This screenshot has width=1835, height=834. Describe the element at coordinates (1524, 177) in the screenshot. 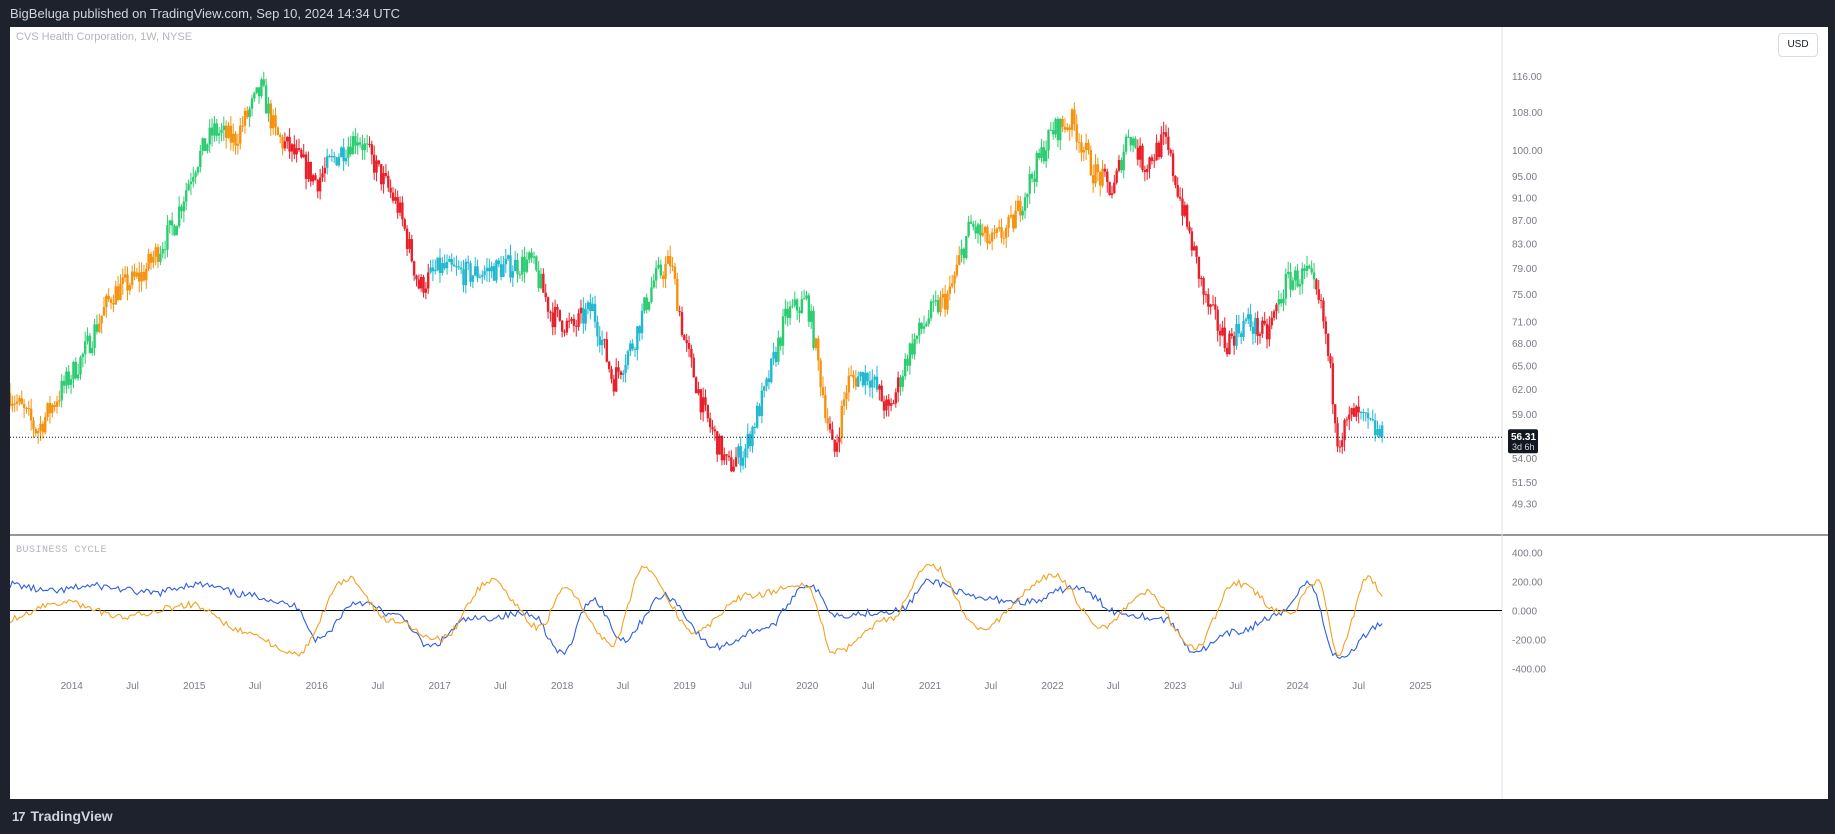

I see `price-tick-label: 95.00` at that location.